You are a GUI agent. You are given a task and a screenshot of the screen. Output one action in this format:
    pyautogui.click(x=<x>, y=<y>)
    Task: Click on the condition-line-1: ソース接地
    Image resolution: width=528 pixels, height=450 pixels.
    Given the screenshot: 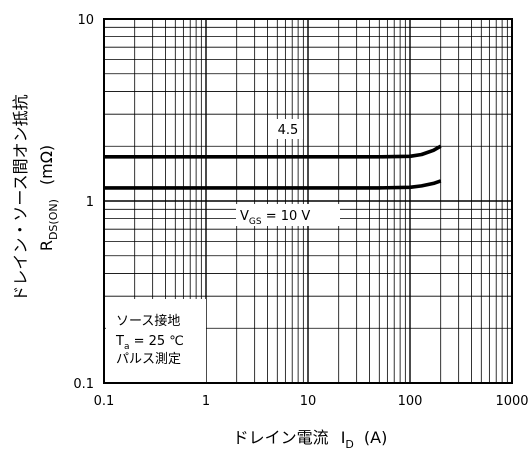 What is the action you would take?
    pyautogui.click(x=148, y=321)
    